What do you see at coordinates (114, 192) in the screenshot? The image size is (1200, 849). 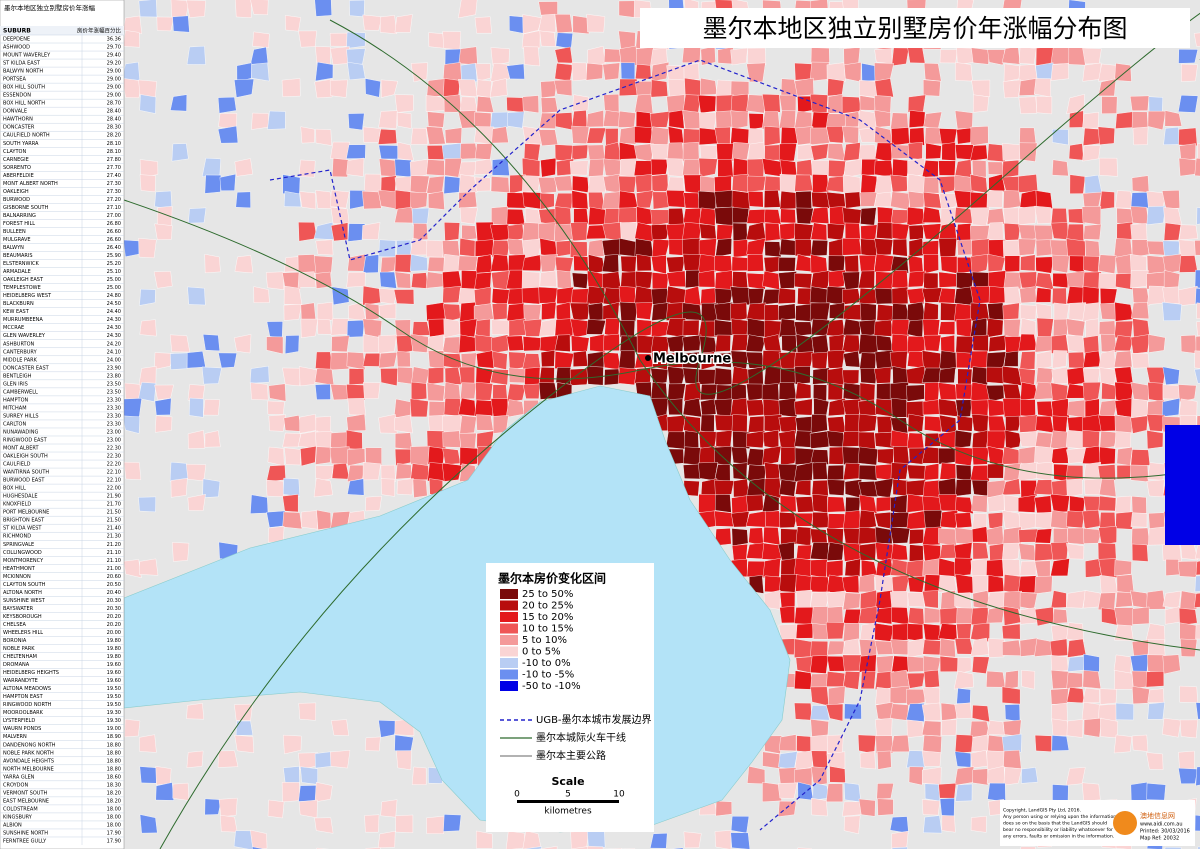 I see `suburb-growth: 27.30` at bounding box center [114, 192].